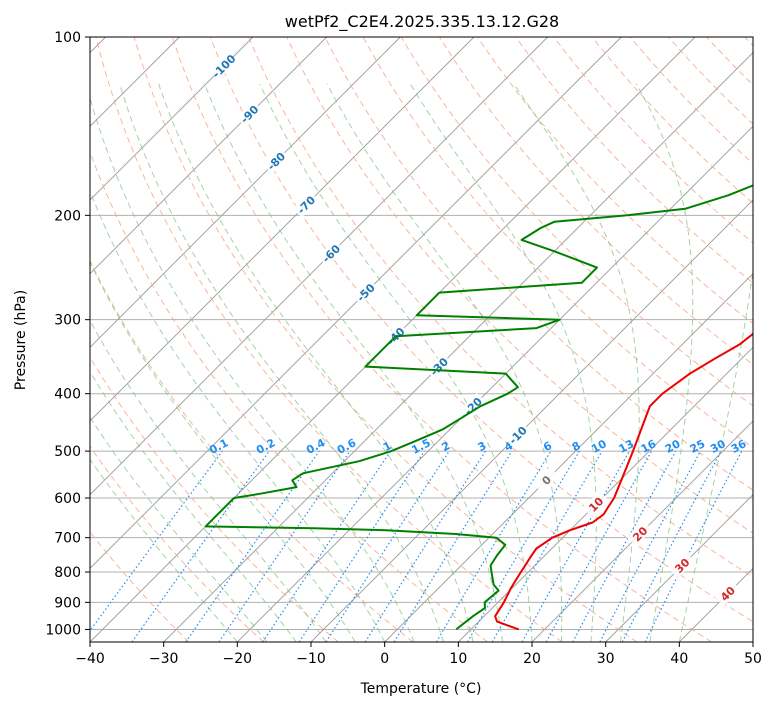 The height and width of the screenshot is (708, 775). I want to click on y-tick-label: 100, so click(67, 38).